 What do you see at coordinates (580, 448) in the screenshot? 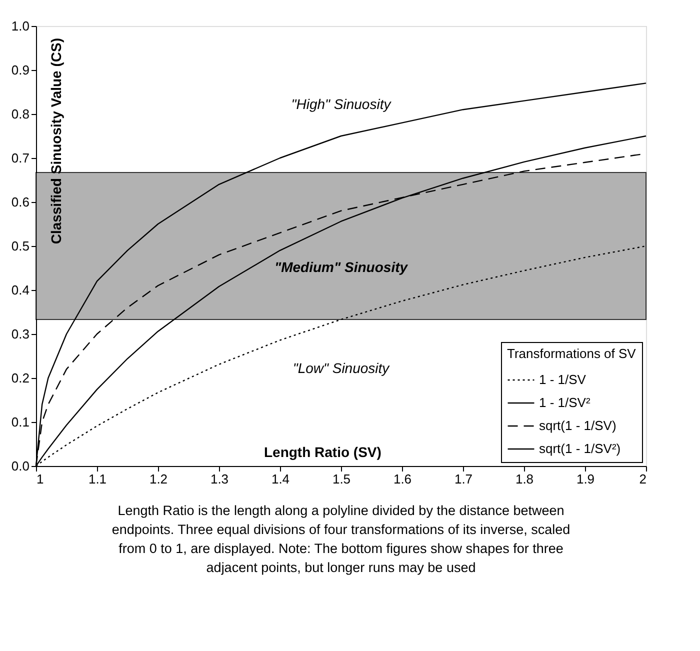
I see `legend-label: sqrt(1 - 1/SV²)` at bounding box center [580, 448].